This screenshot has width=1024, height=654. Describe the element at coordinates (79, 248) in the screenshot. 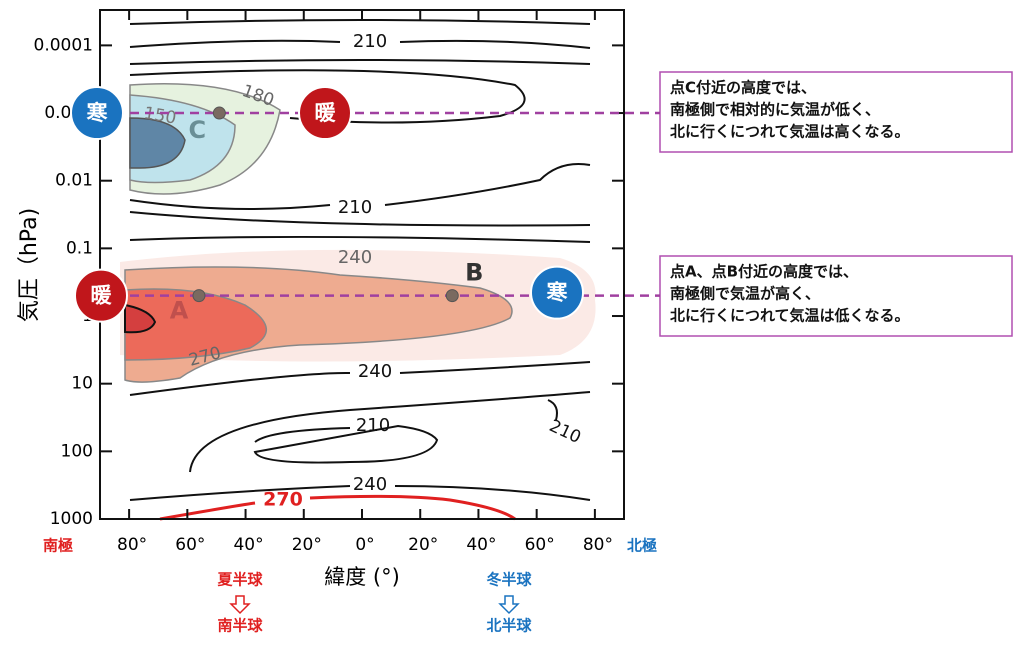

I see `y-tick-label: 0.1` at that location.